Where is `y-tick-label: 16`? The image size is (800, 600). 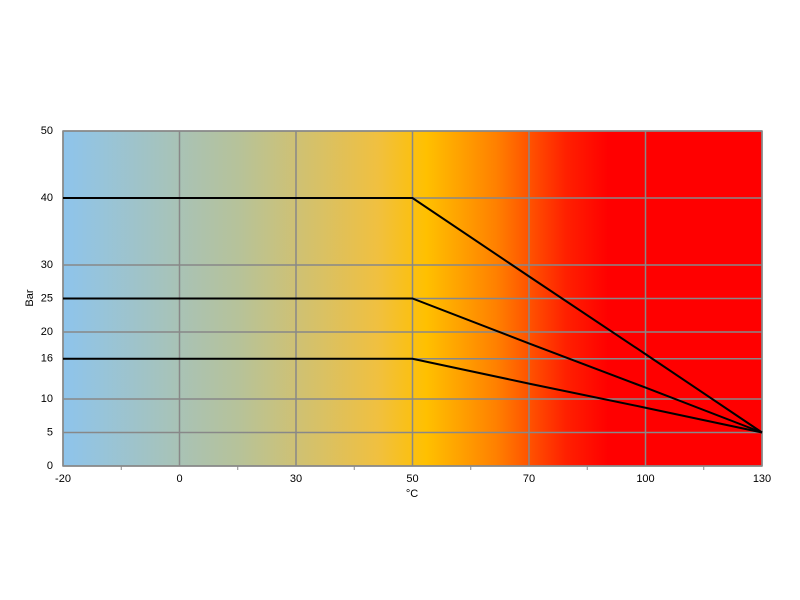
y-tick-label: 16 is located at coordinates (47, 359).